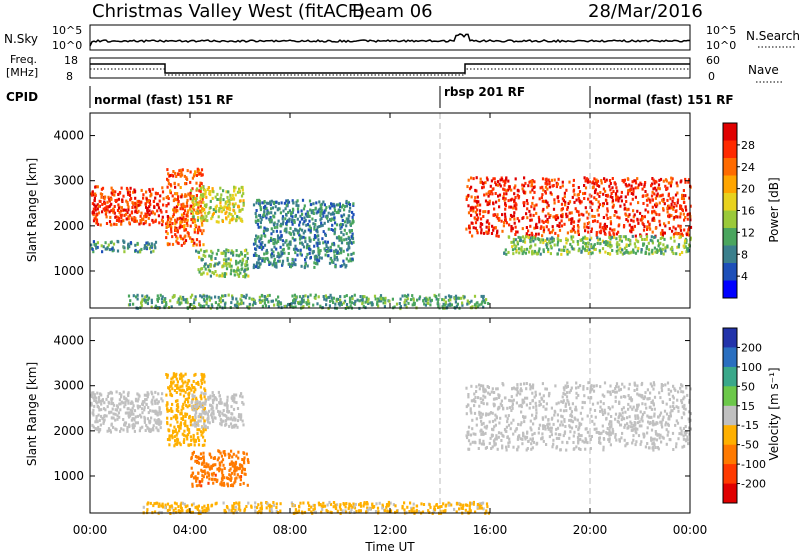  What do you see at coordinates (127, 206) in the screenshot?
I see `data-region-evening-arc` at bounding box center [127, 206].